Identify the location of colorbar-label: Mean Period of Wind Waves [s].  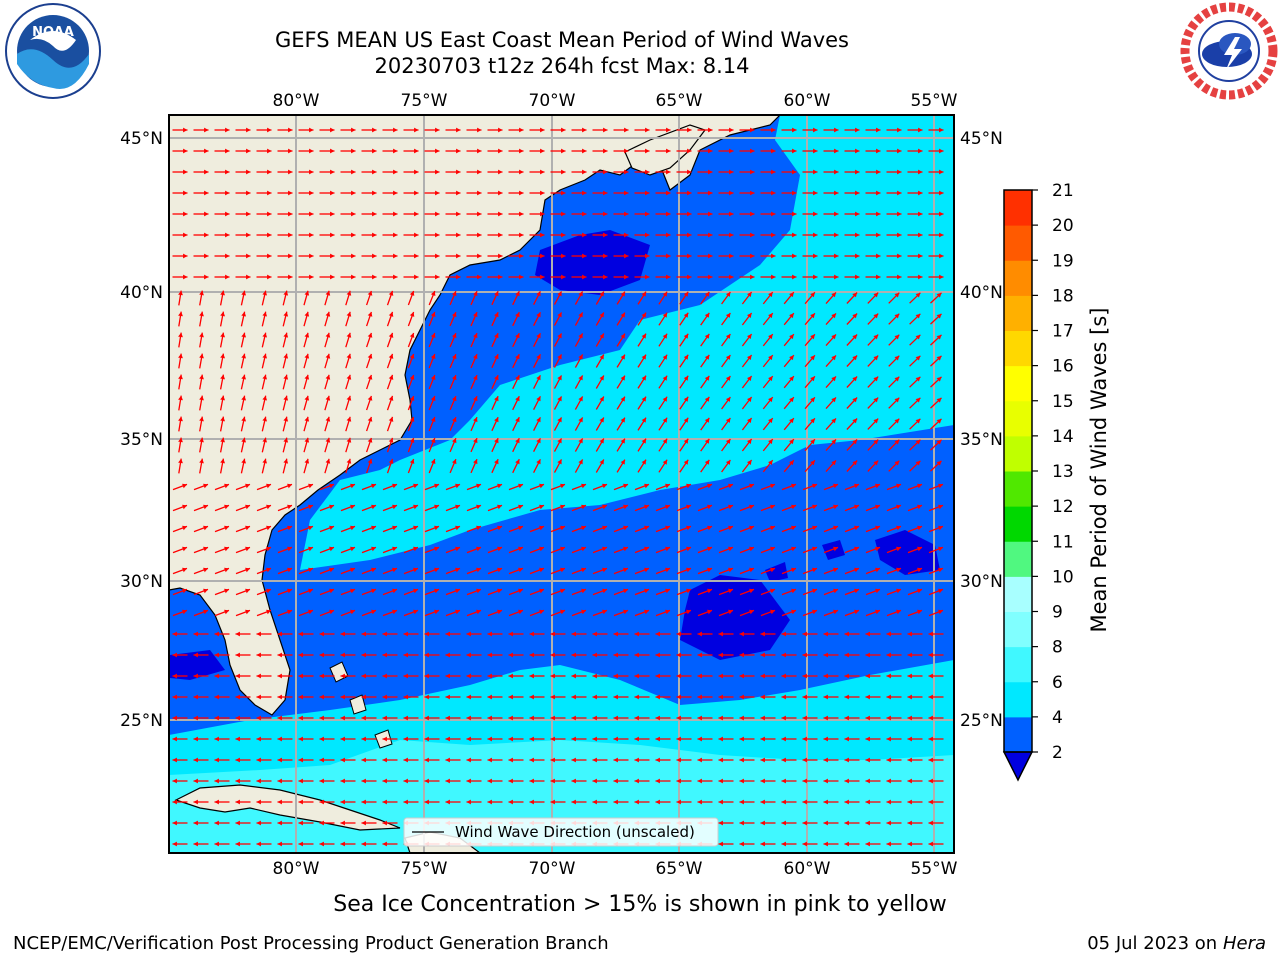
(1099, 470).